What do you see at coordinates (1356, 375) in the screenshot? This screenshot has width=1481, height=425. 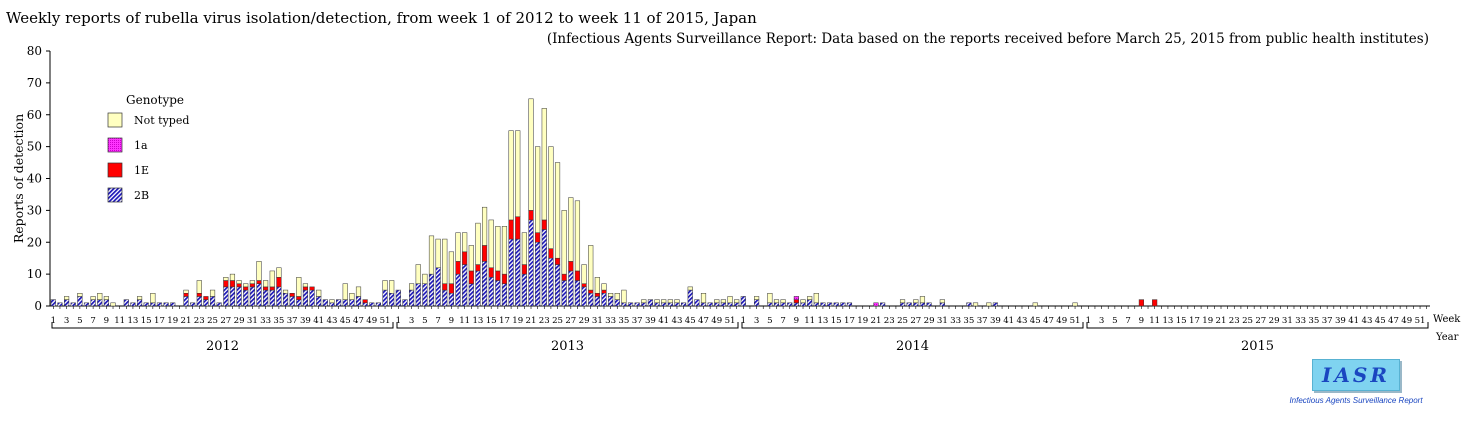 I see `iasr-logo-text: IASR` at bounding box center [1356, 375].